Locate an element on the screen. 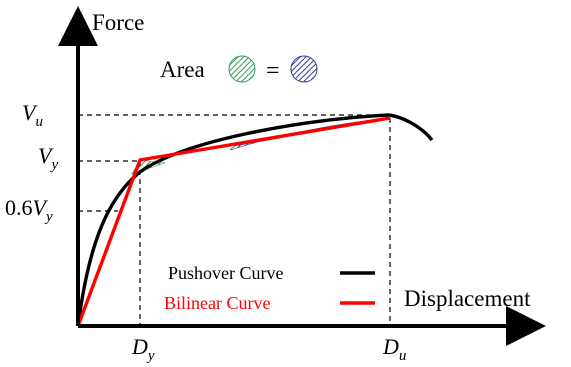  equals-sign: = is located at coordinates (273, 71).